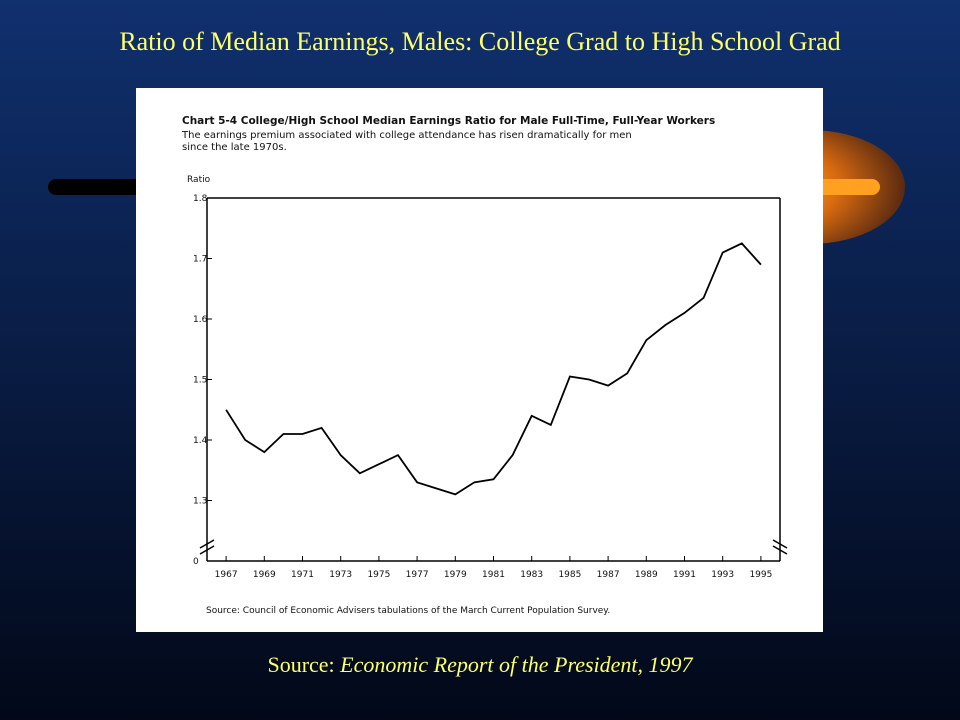 The image size is (960, 720). Describe the element at coordinates (722, 575) in the screenshot. I see `x-tick-label: 1993` at that location.